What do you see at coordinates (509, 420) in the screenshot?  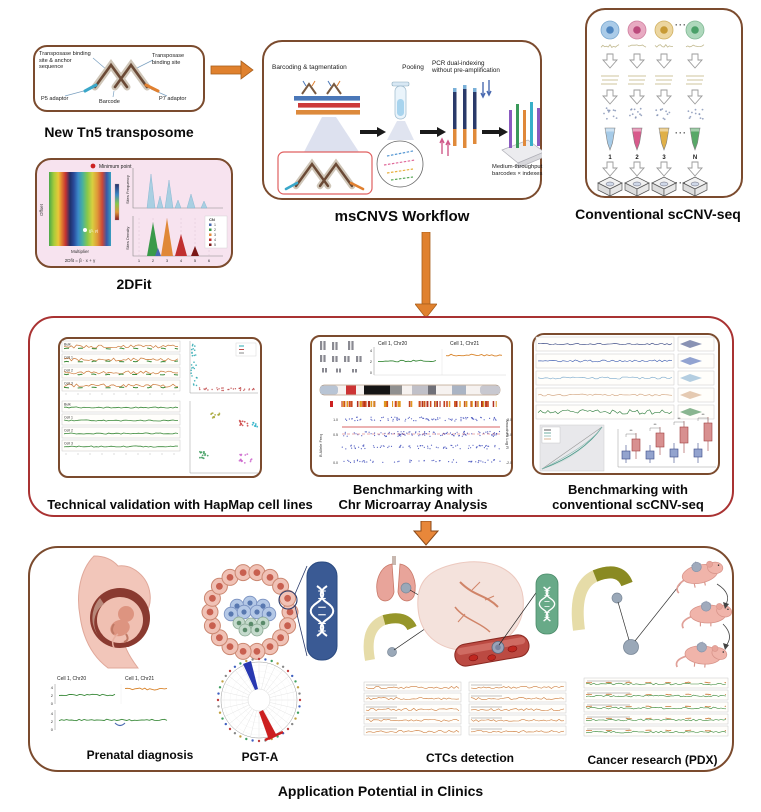 I see `svg-text: 2.0` at bounding box center [509, 420].